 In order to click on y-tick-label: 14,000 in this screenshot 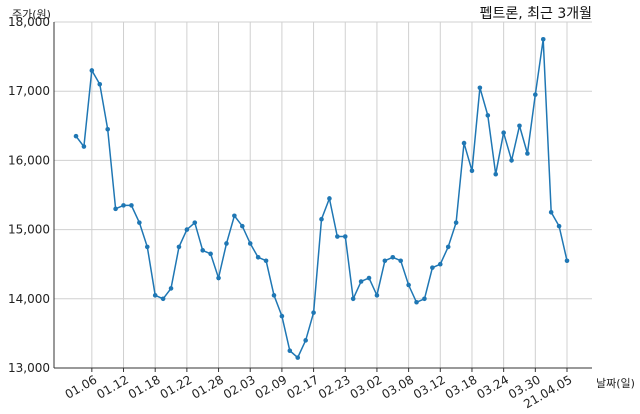, I will do `click(29, 299)`.